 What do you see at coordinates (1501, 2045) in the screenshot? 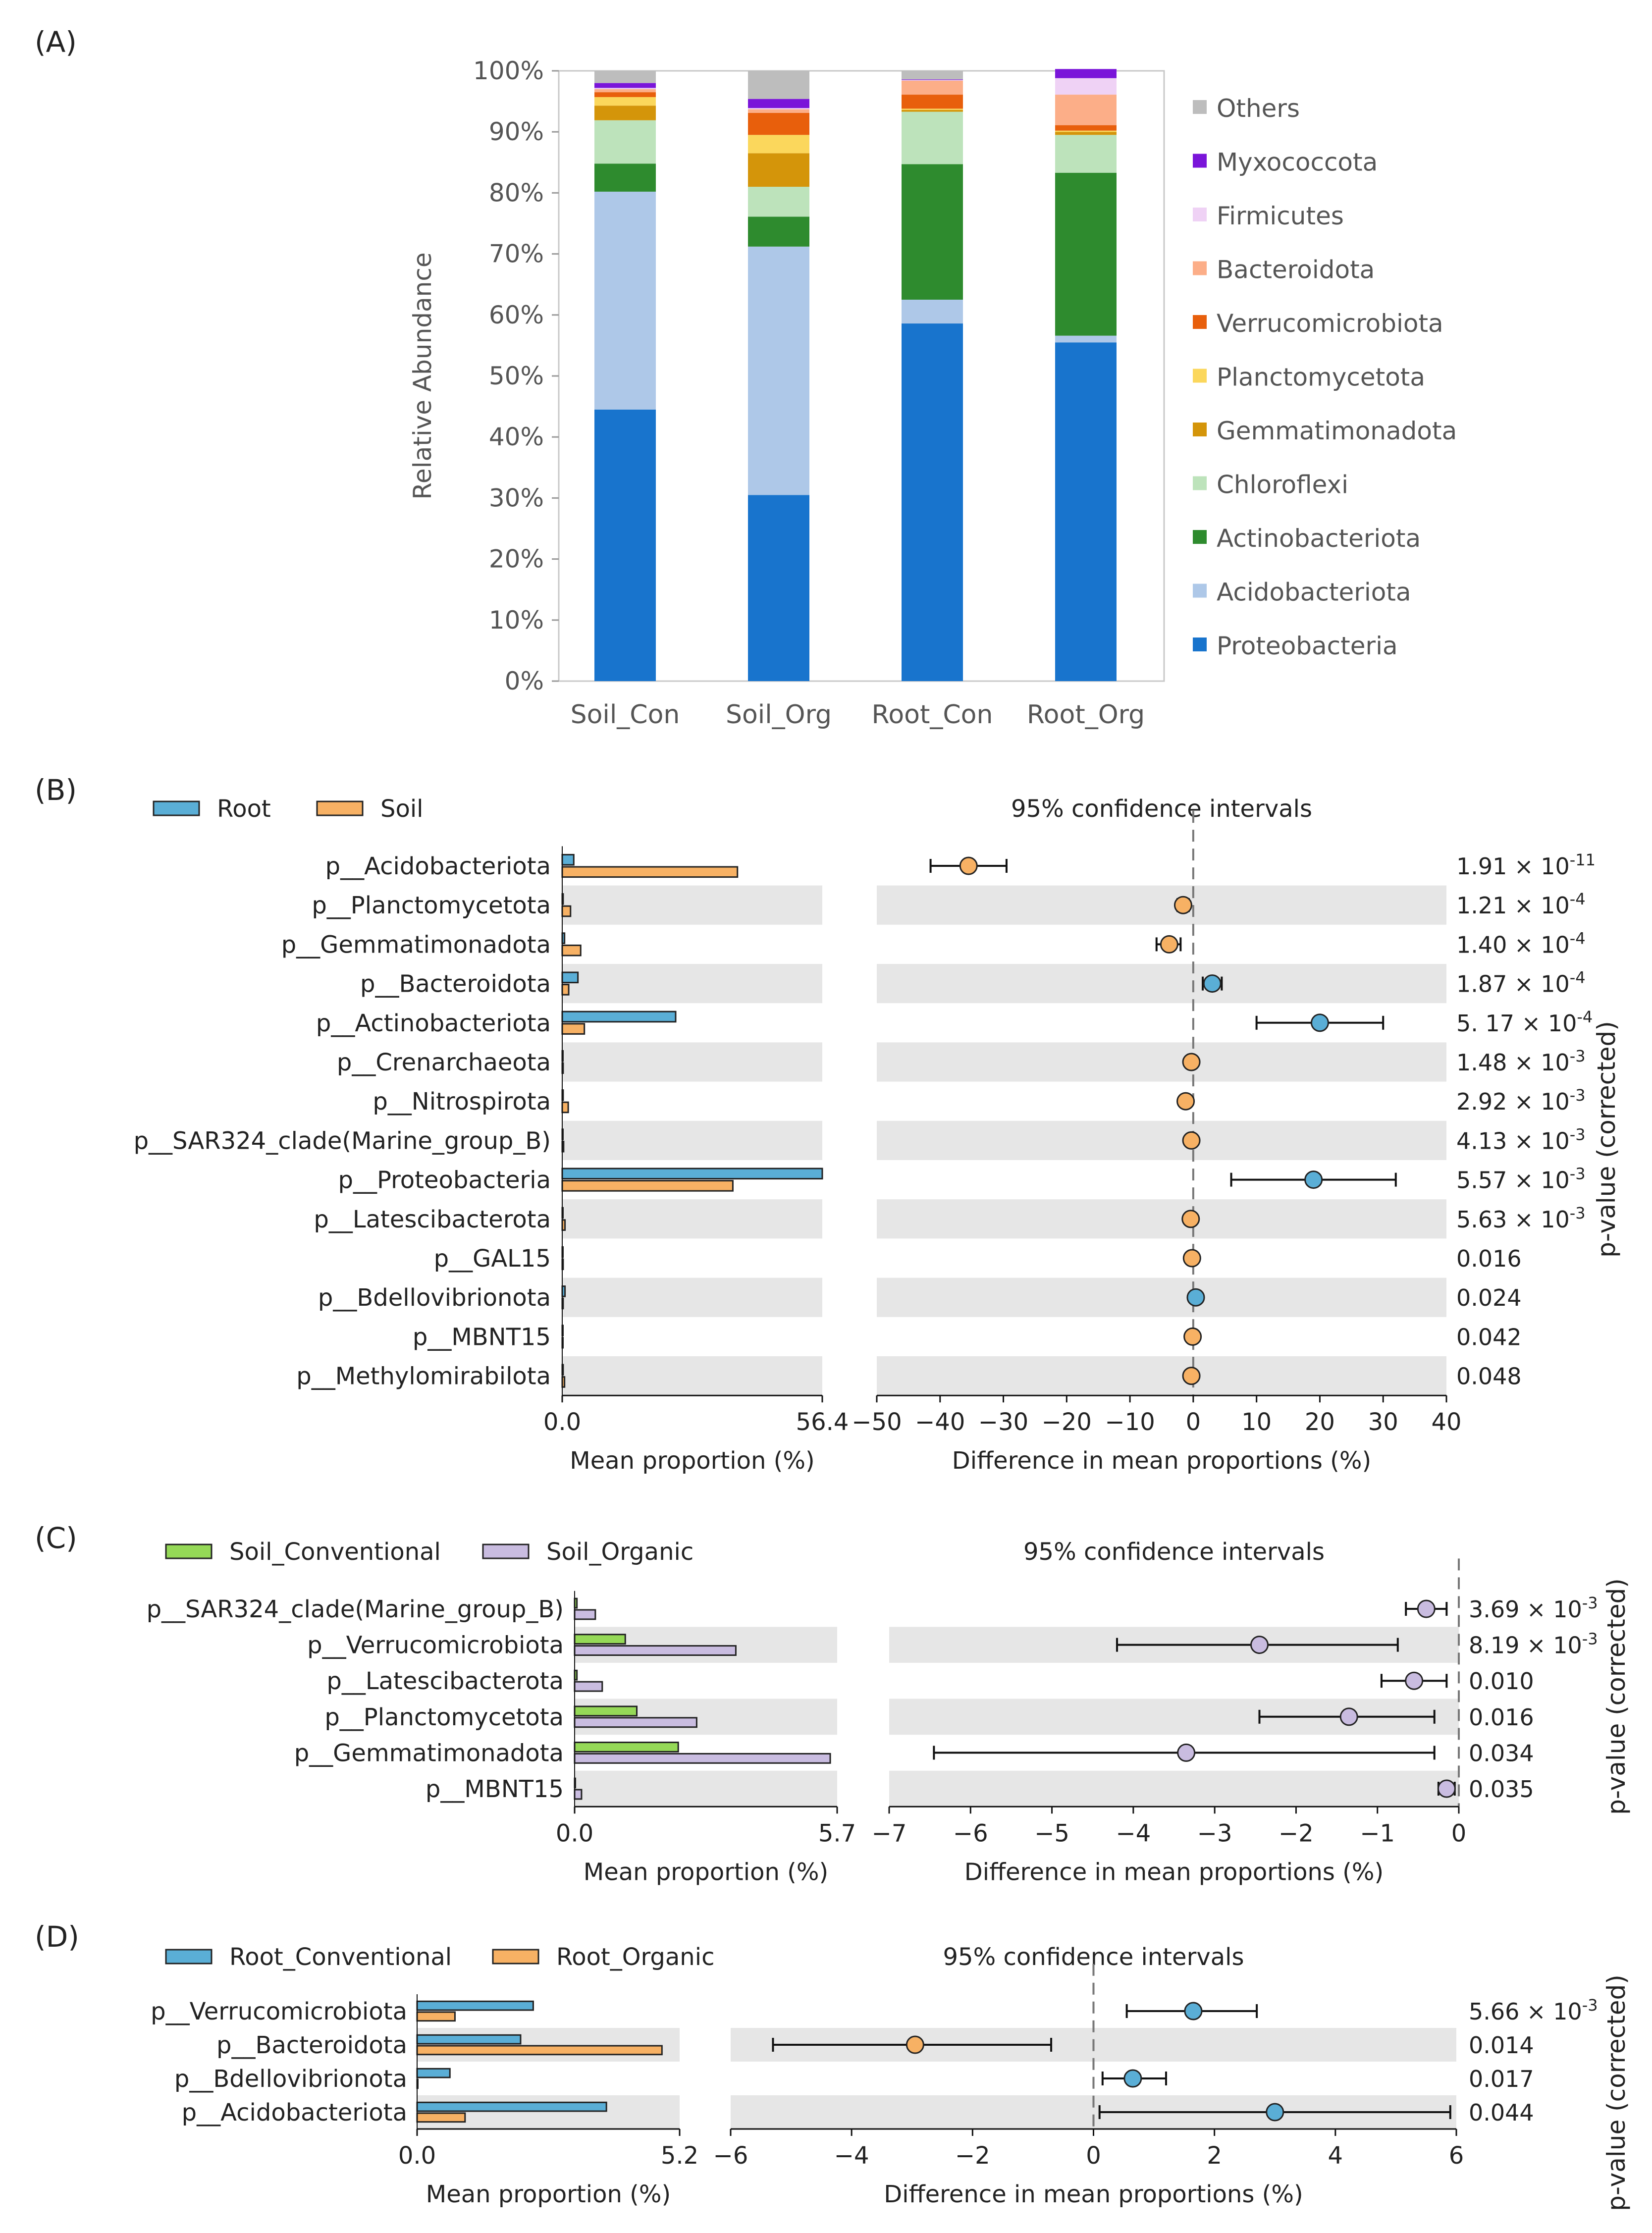
I see `p-value-base: 0.014` at bounding box center [1501, 2045].